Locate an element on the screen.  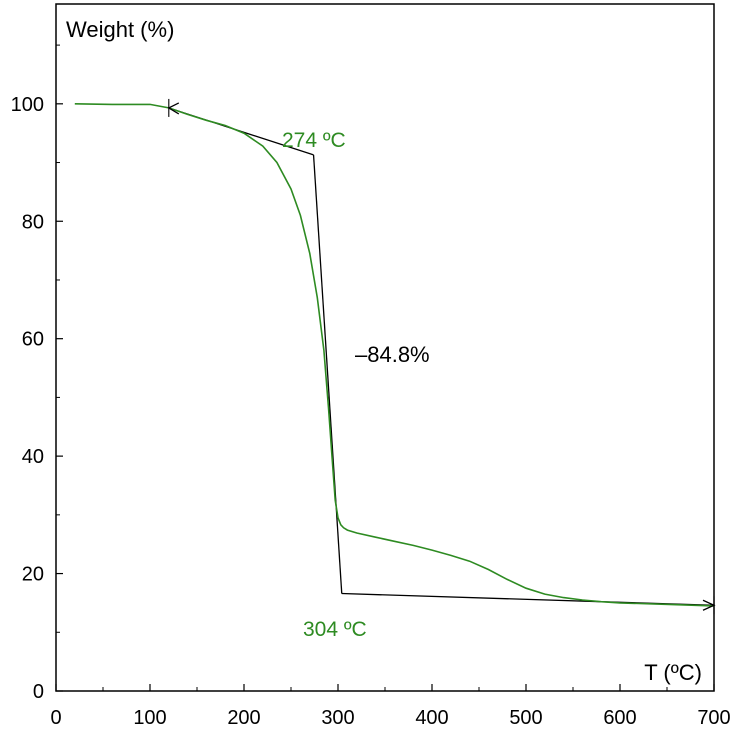
x-tick-label: 100 is located at coordinates (149, 718).